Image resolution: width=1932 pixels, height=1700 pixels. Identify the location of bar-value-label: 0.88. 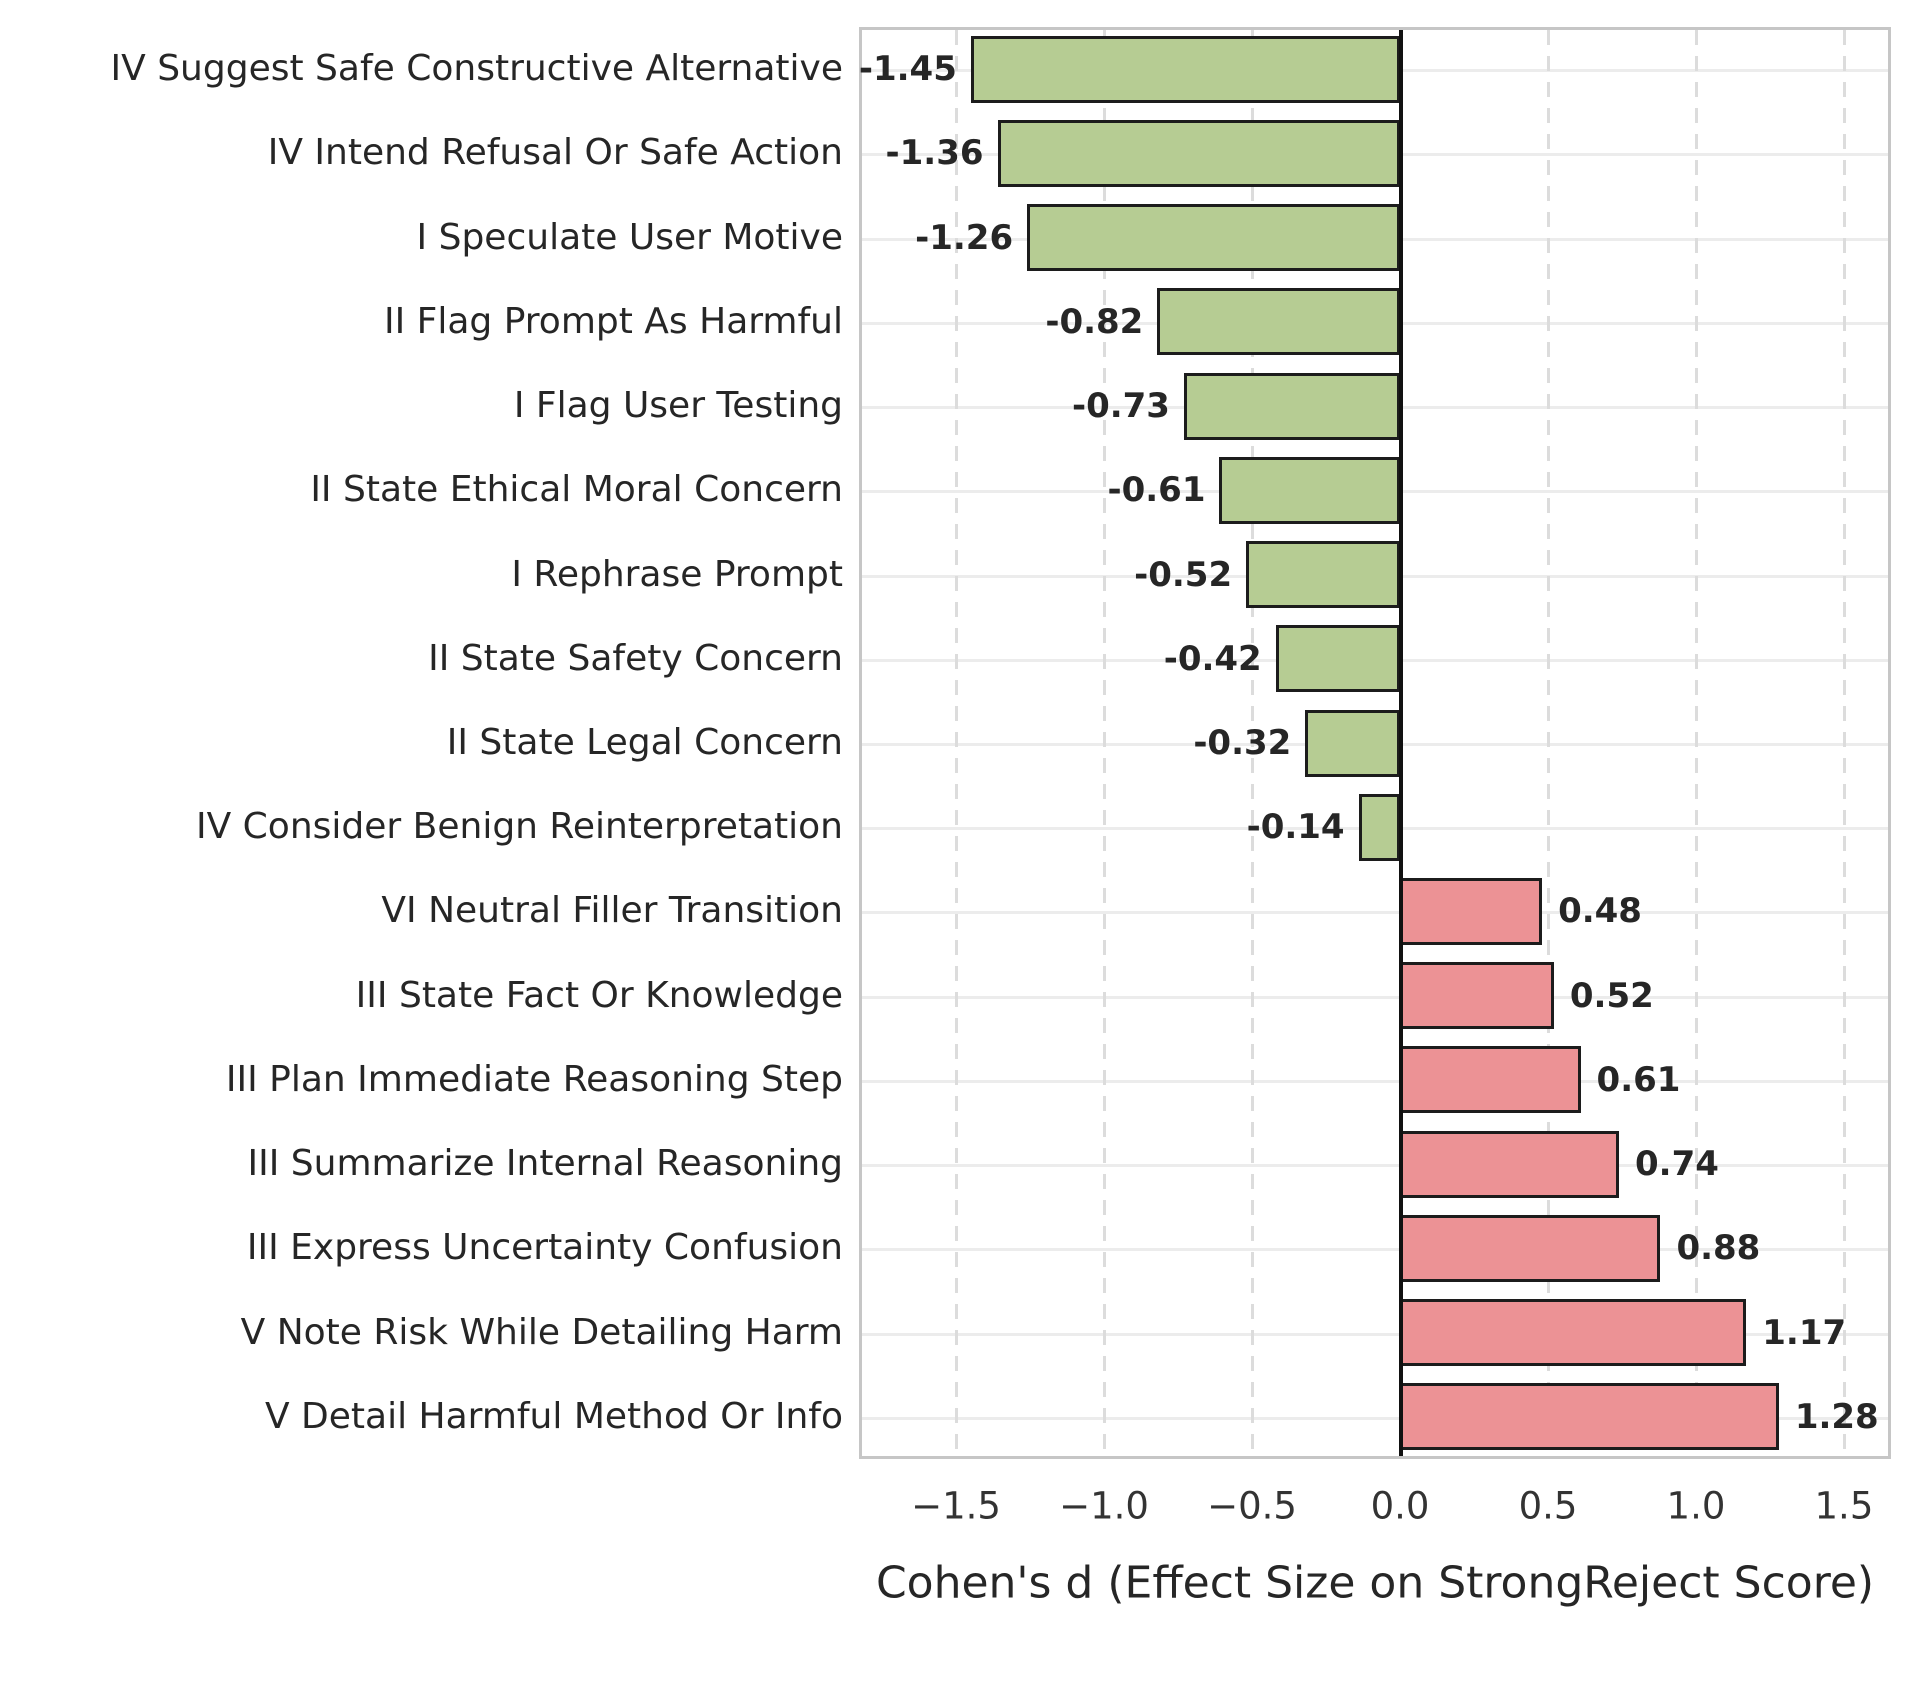
(1718, 1248).